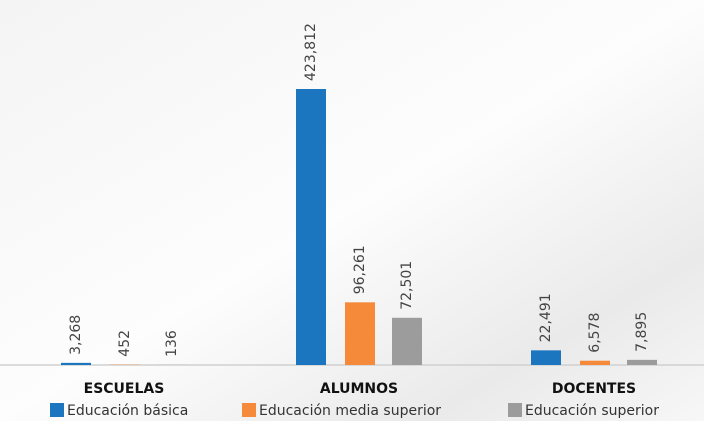 This screenshot has height=421, width=704. I want to click on value-label: 72,501, so click(407, 285).